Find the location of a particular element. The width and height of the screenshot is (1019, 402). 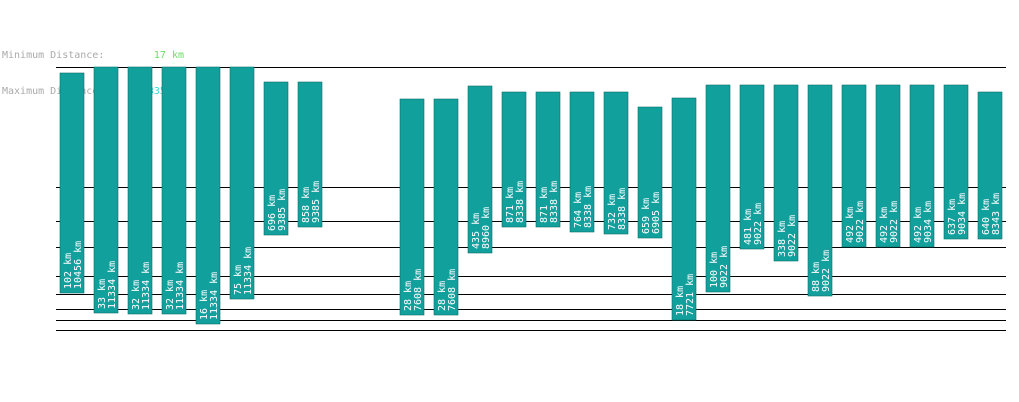

bar-min-label: 764 km is located at coordinates (578, 210).